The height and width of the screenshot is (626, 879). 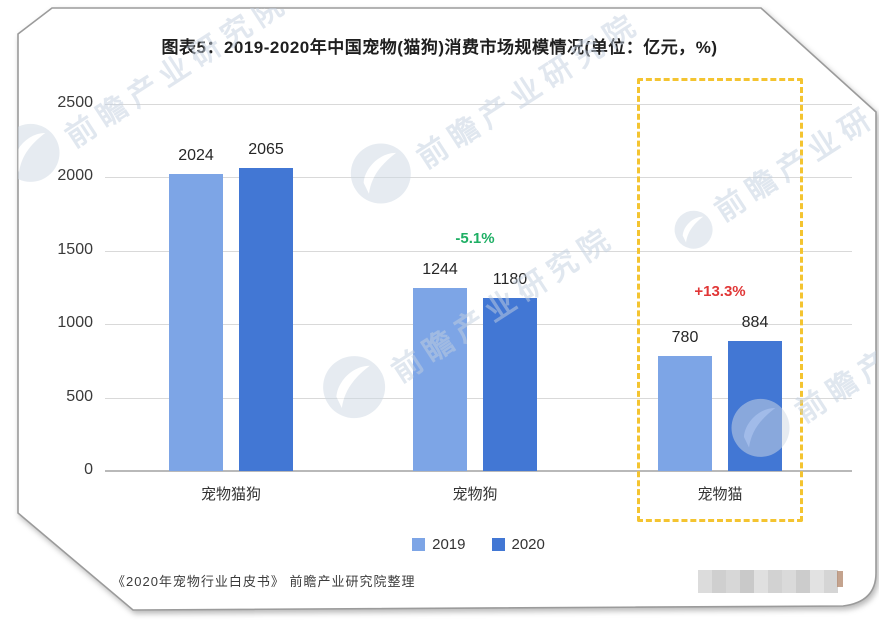 What do you see at coordinates (720, 494) in the screenshot?
I see `x-axis-label: 宠物猫` at bounding box center [720, 494].